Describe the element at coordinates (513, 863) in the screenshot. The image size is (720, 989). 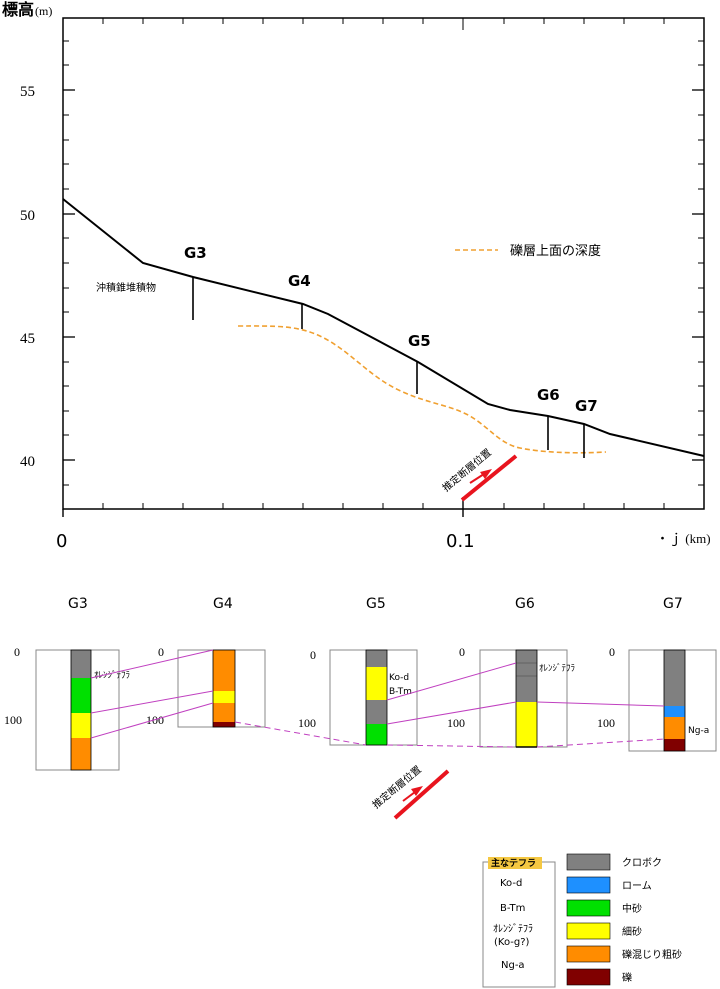
I see `tephra-legend-title: 主なテフラ` at that location.